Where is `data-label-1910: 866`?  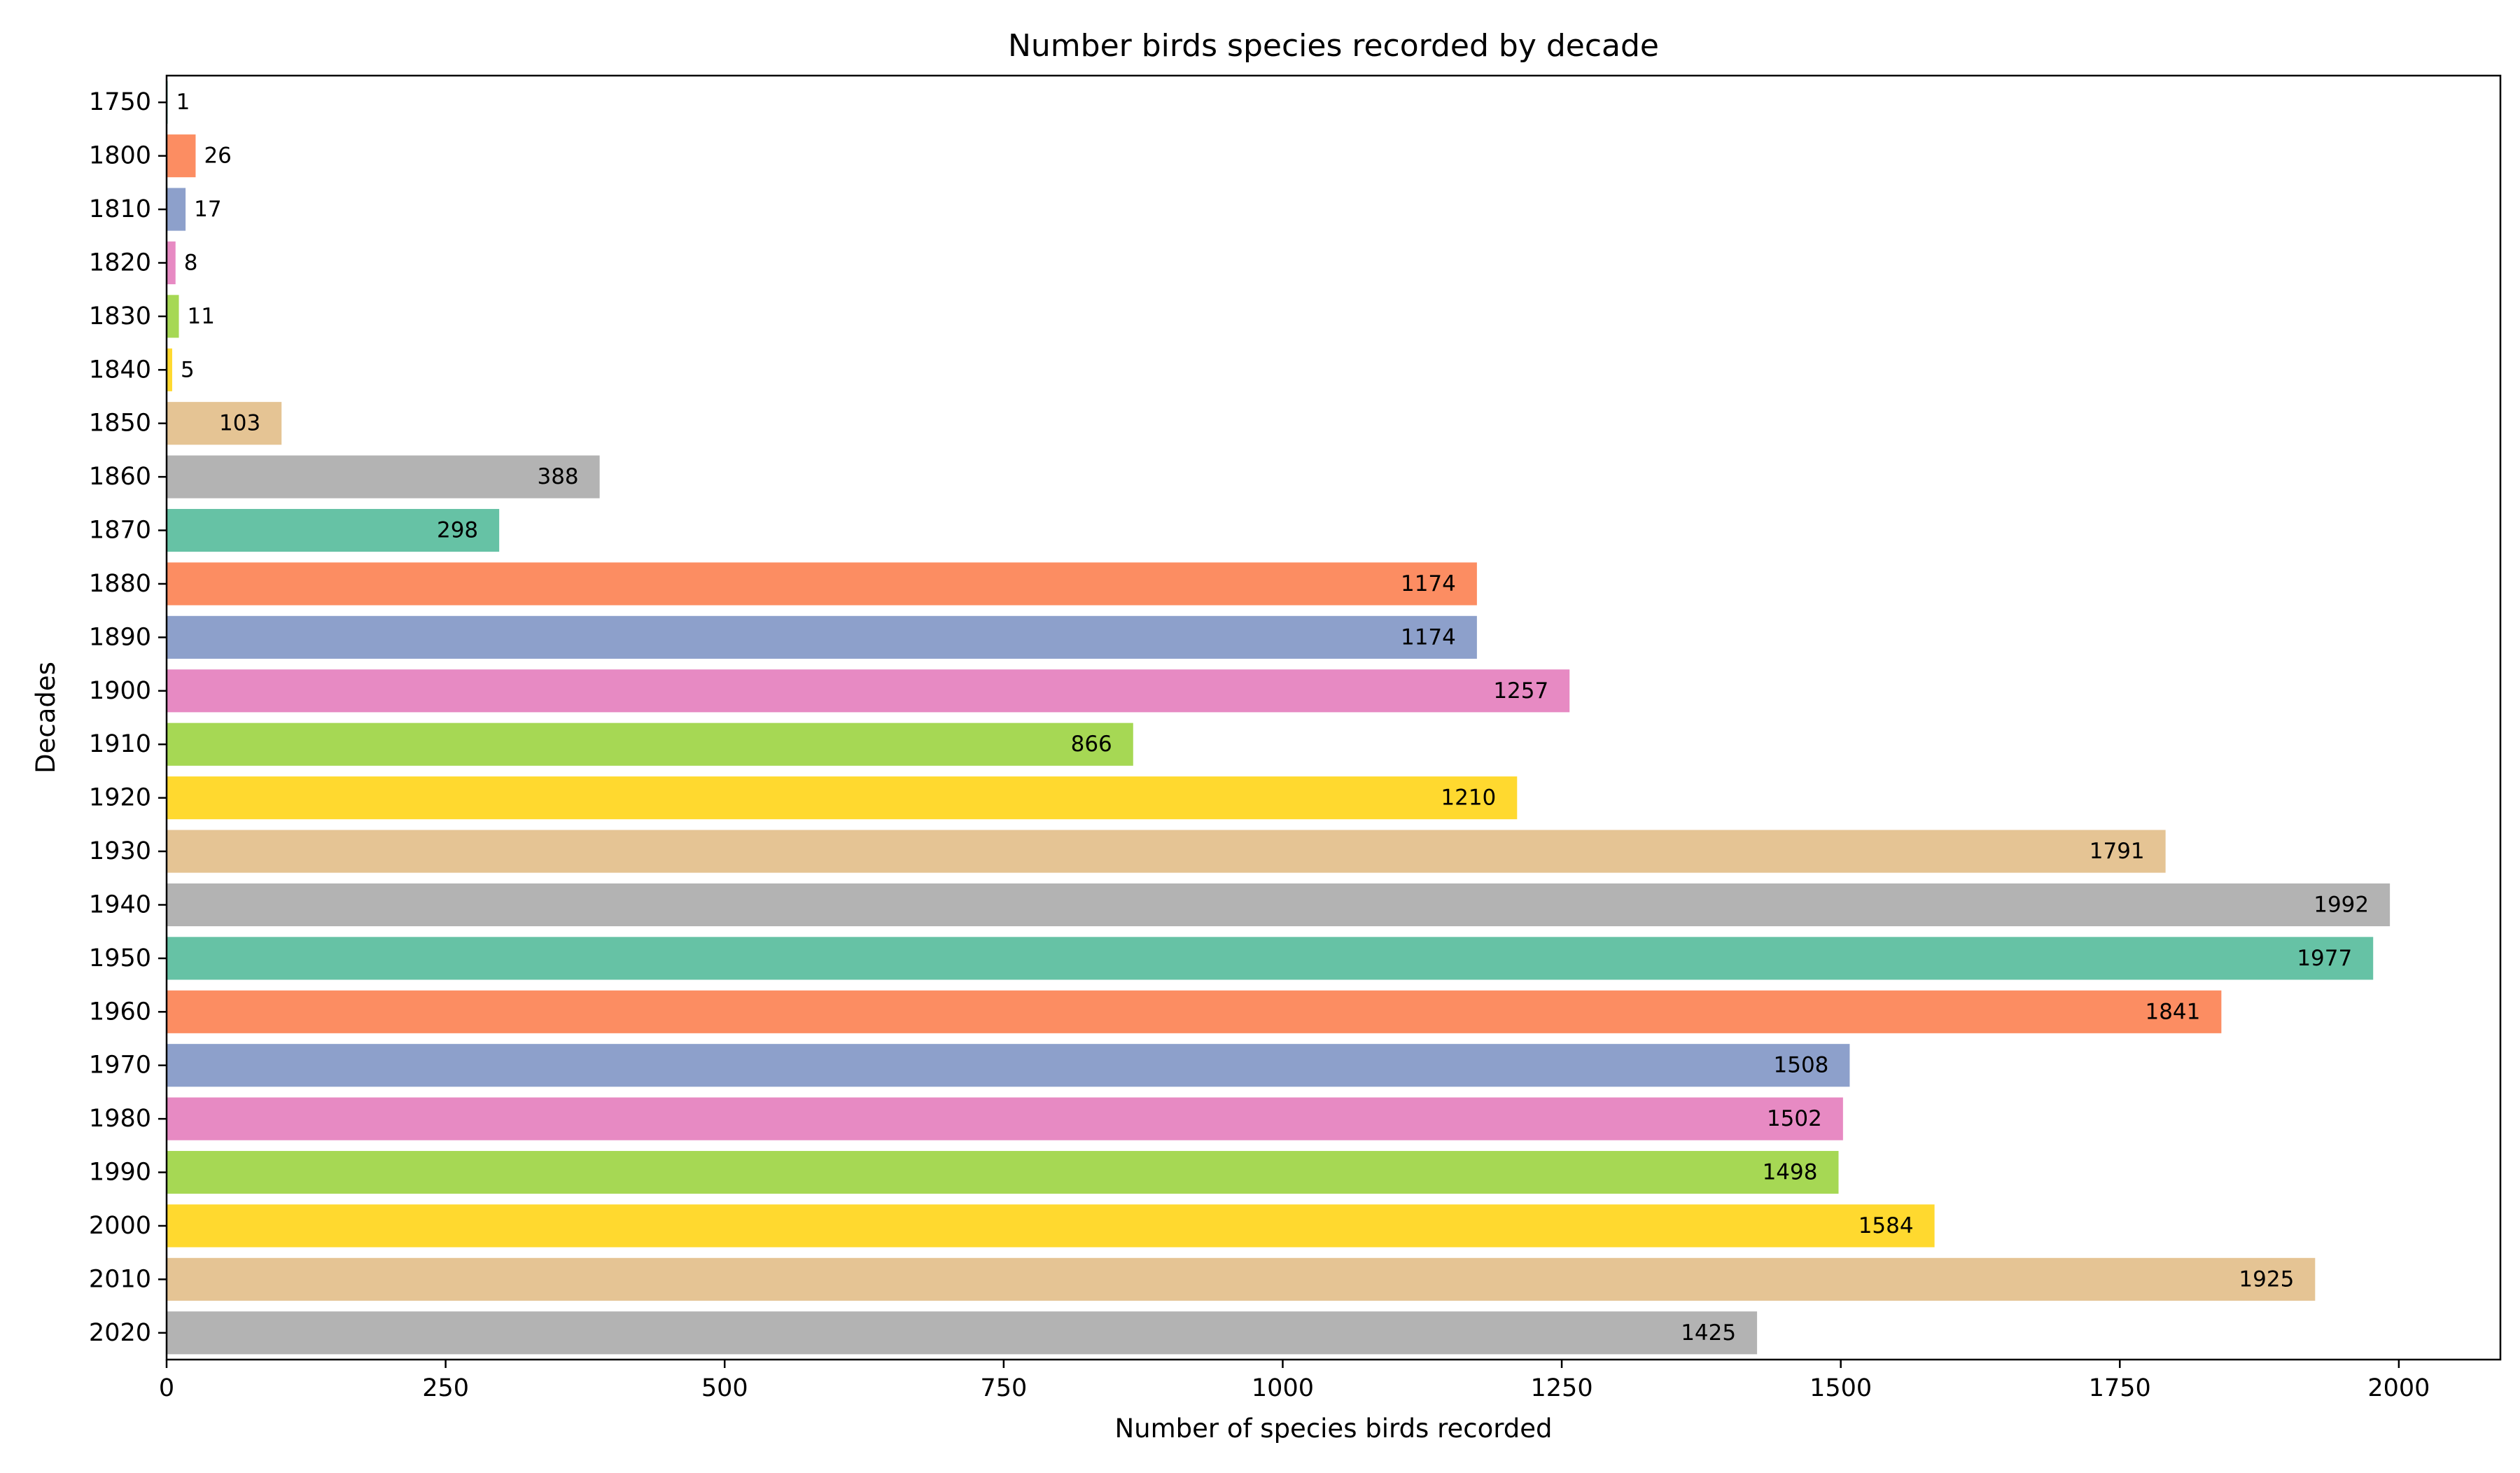
data-label-1910: 866 is located at coordinates (1091, 744).